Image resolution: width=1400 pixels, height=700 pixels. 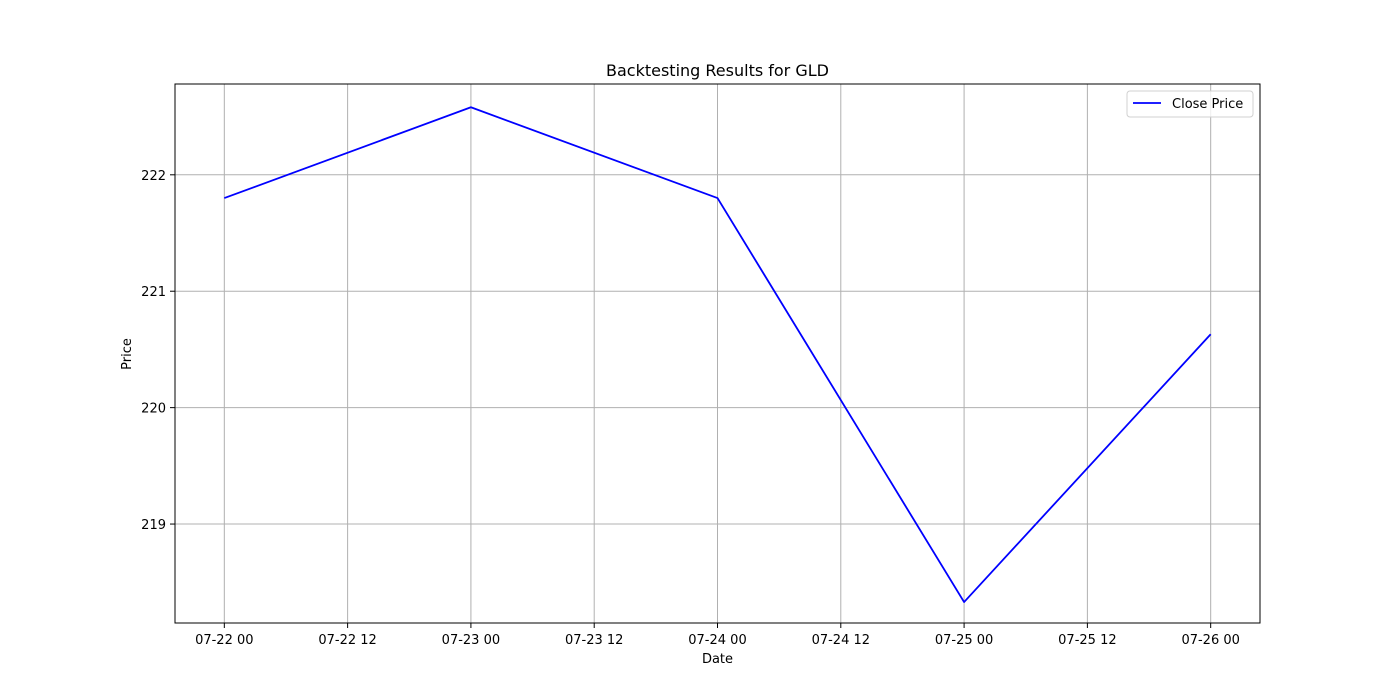 I want to click on x-tick-label: 07-24 12, so click(x=841, y=640).